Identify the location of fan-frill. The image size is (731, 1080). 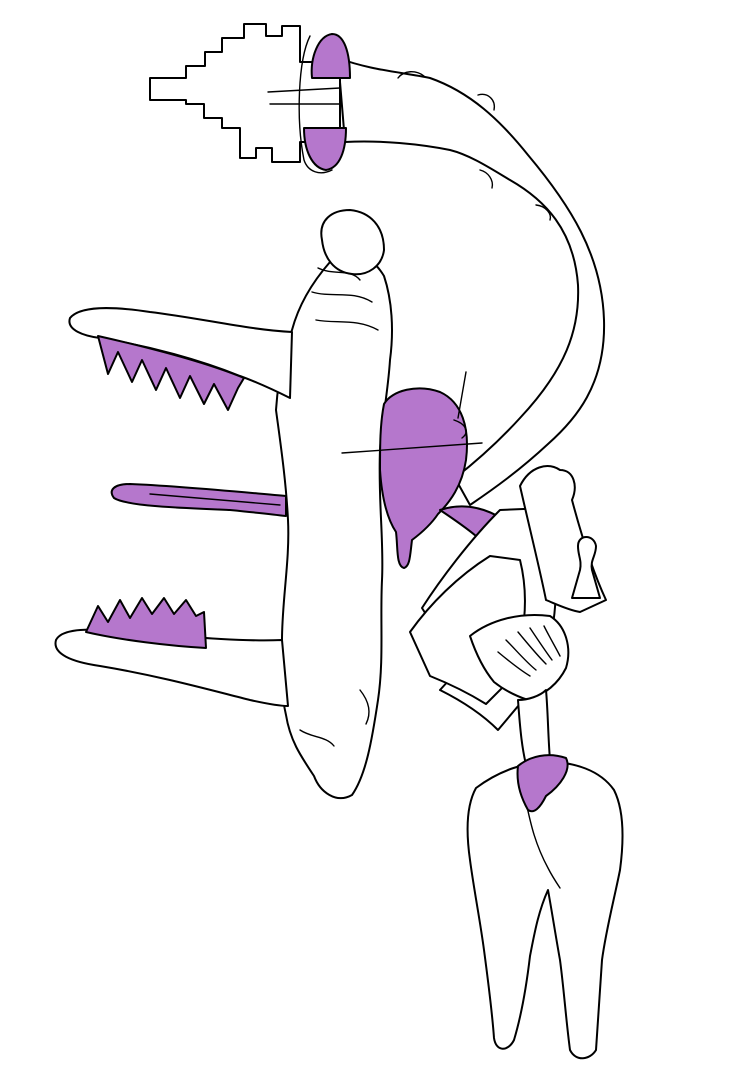
(519, 657).